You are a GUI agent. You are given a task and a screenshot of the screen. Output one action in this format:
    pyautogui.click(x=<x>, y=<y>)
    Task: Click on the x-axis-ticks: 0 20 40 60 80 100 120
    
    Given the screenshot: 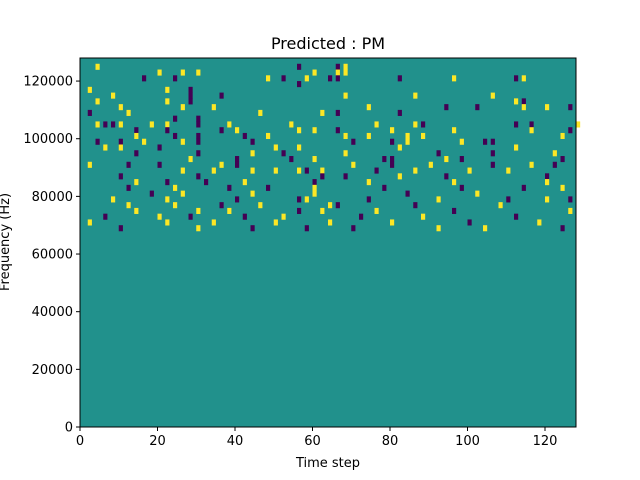 What is the action you would take?
    pyautogui.click(x=317, y=438)
    